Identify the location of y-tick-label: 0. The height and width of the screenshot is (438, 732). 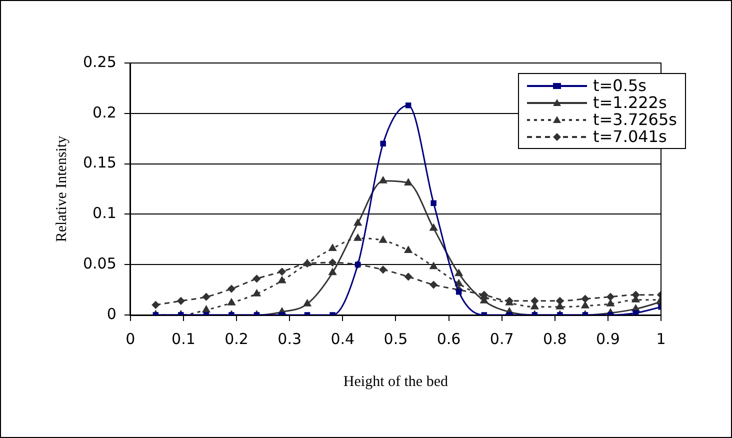
(111, 313).